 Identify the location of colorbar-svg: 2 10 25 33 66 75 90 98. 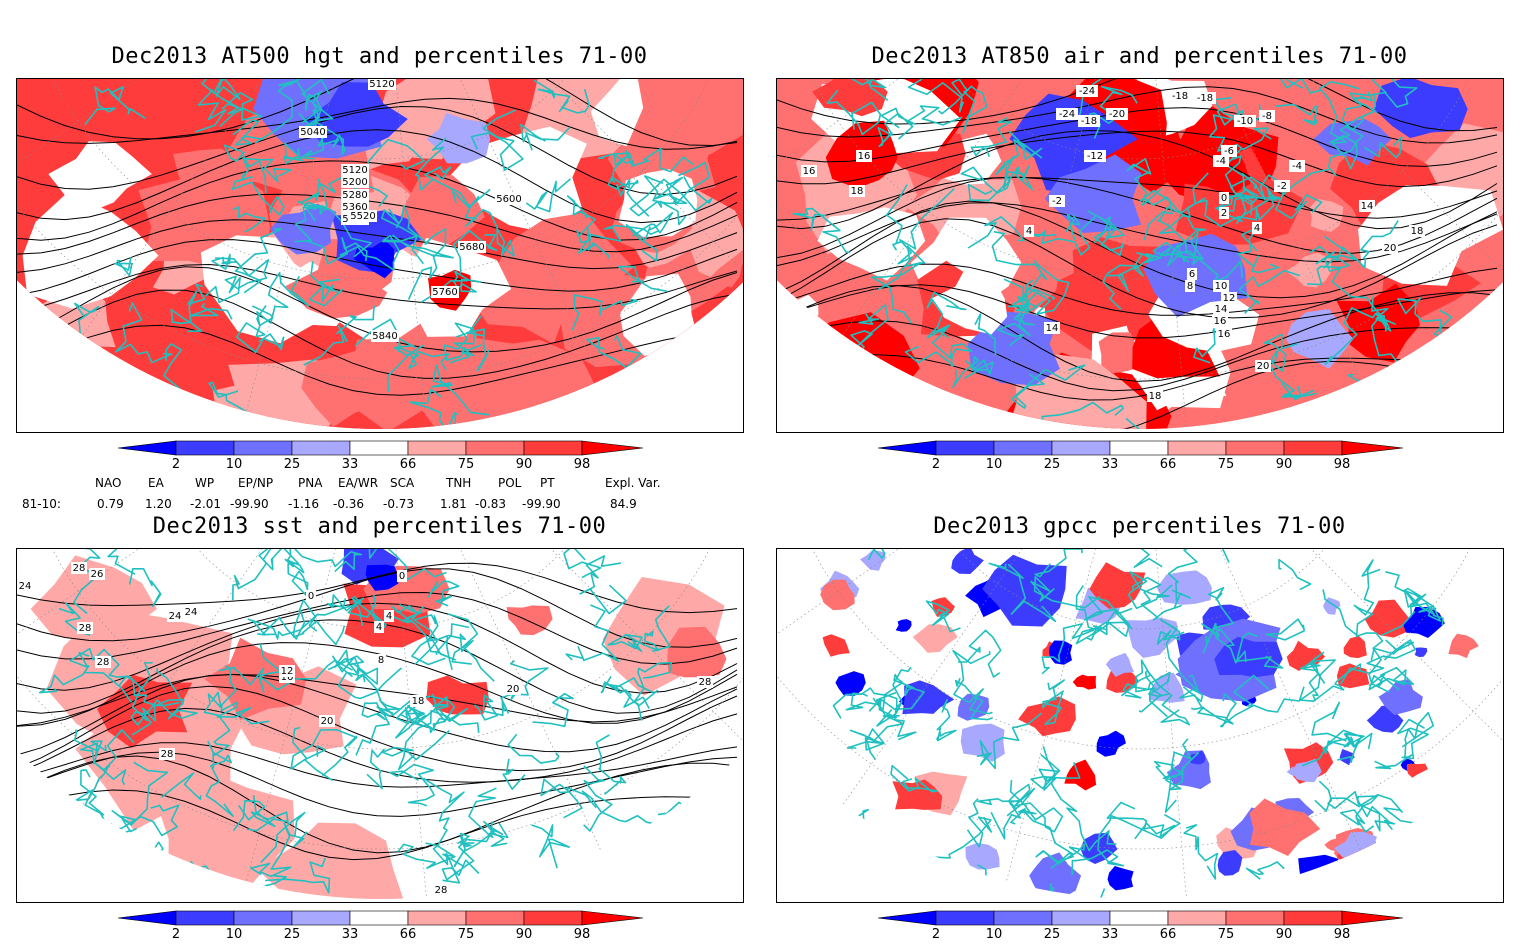
(1140, 926).